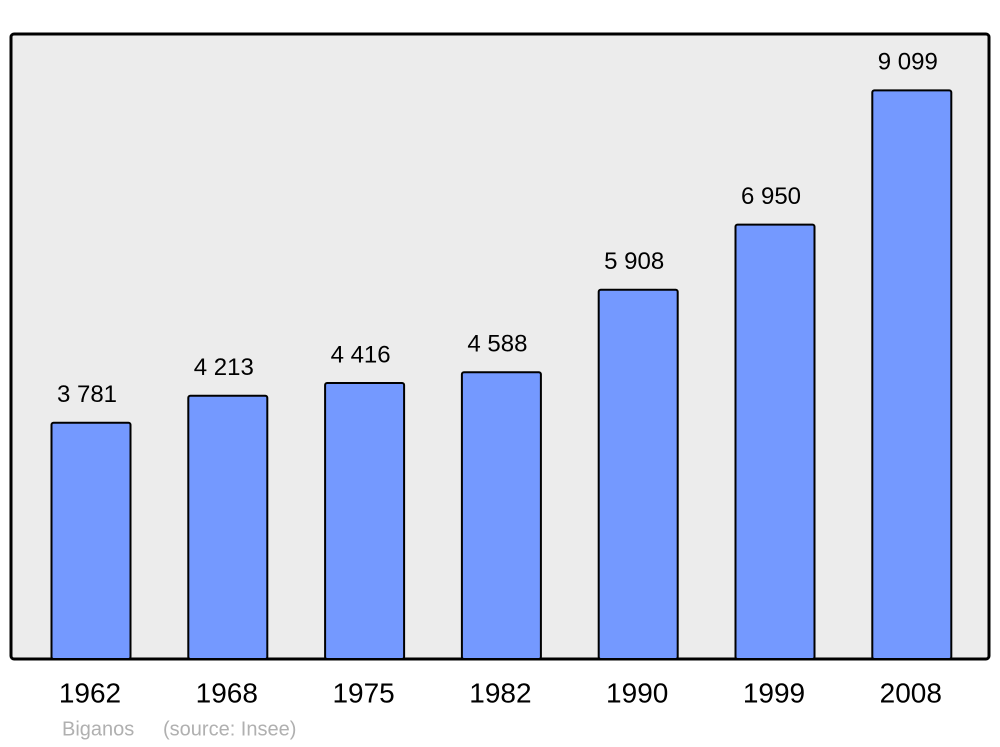 This screenshot has height=747, width=1000. What do you see at coordinates (774, 692) in the screenshot?
I see `x-tick-label: 1999` at bounding box center [774, 692].